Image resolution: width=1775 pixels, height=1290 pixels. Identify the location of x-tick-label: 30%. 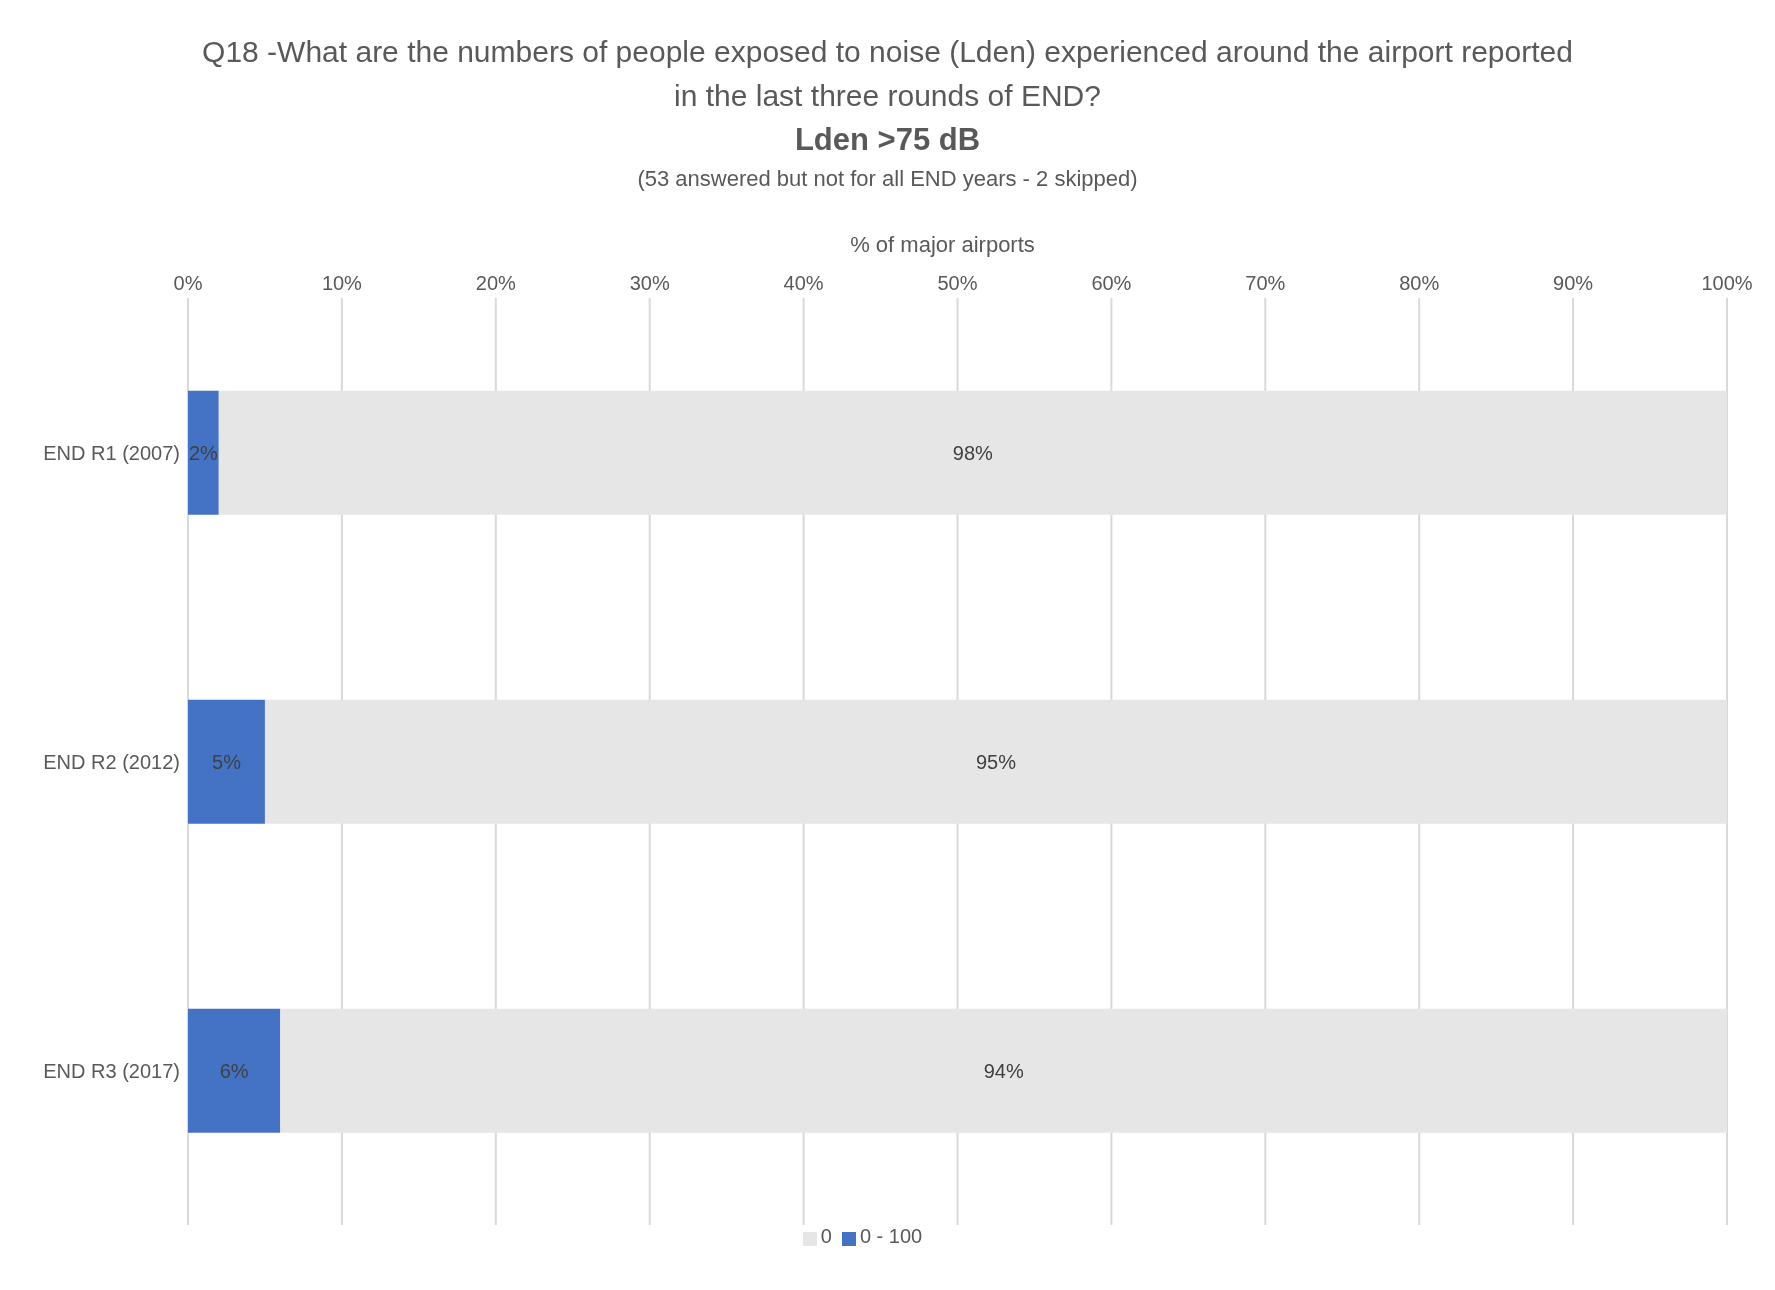
(649, 283).